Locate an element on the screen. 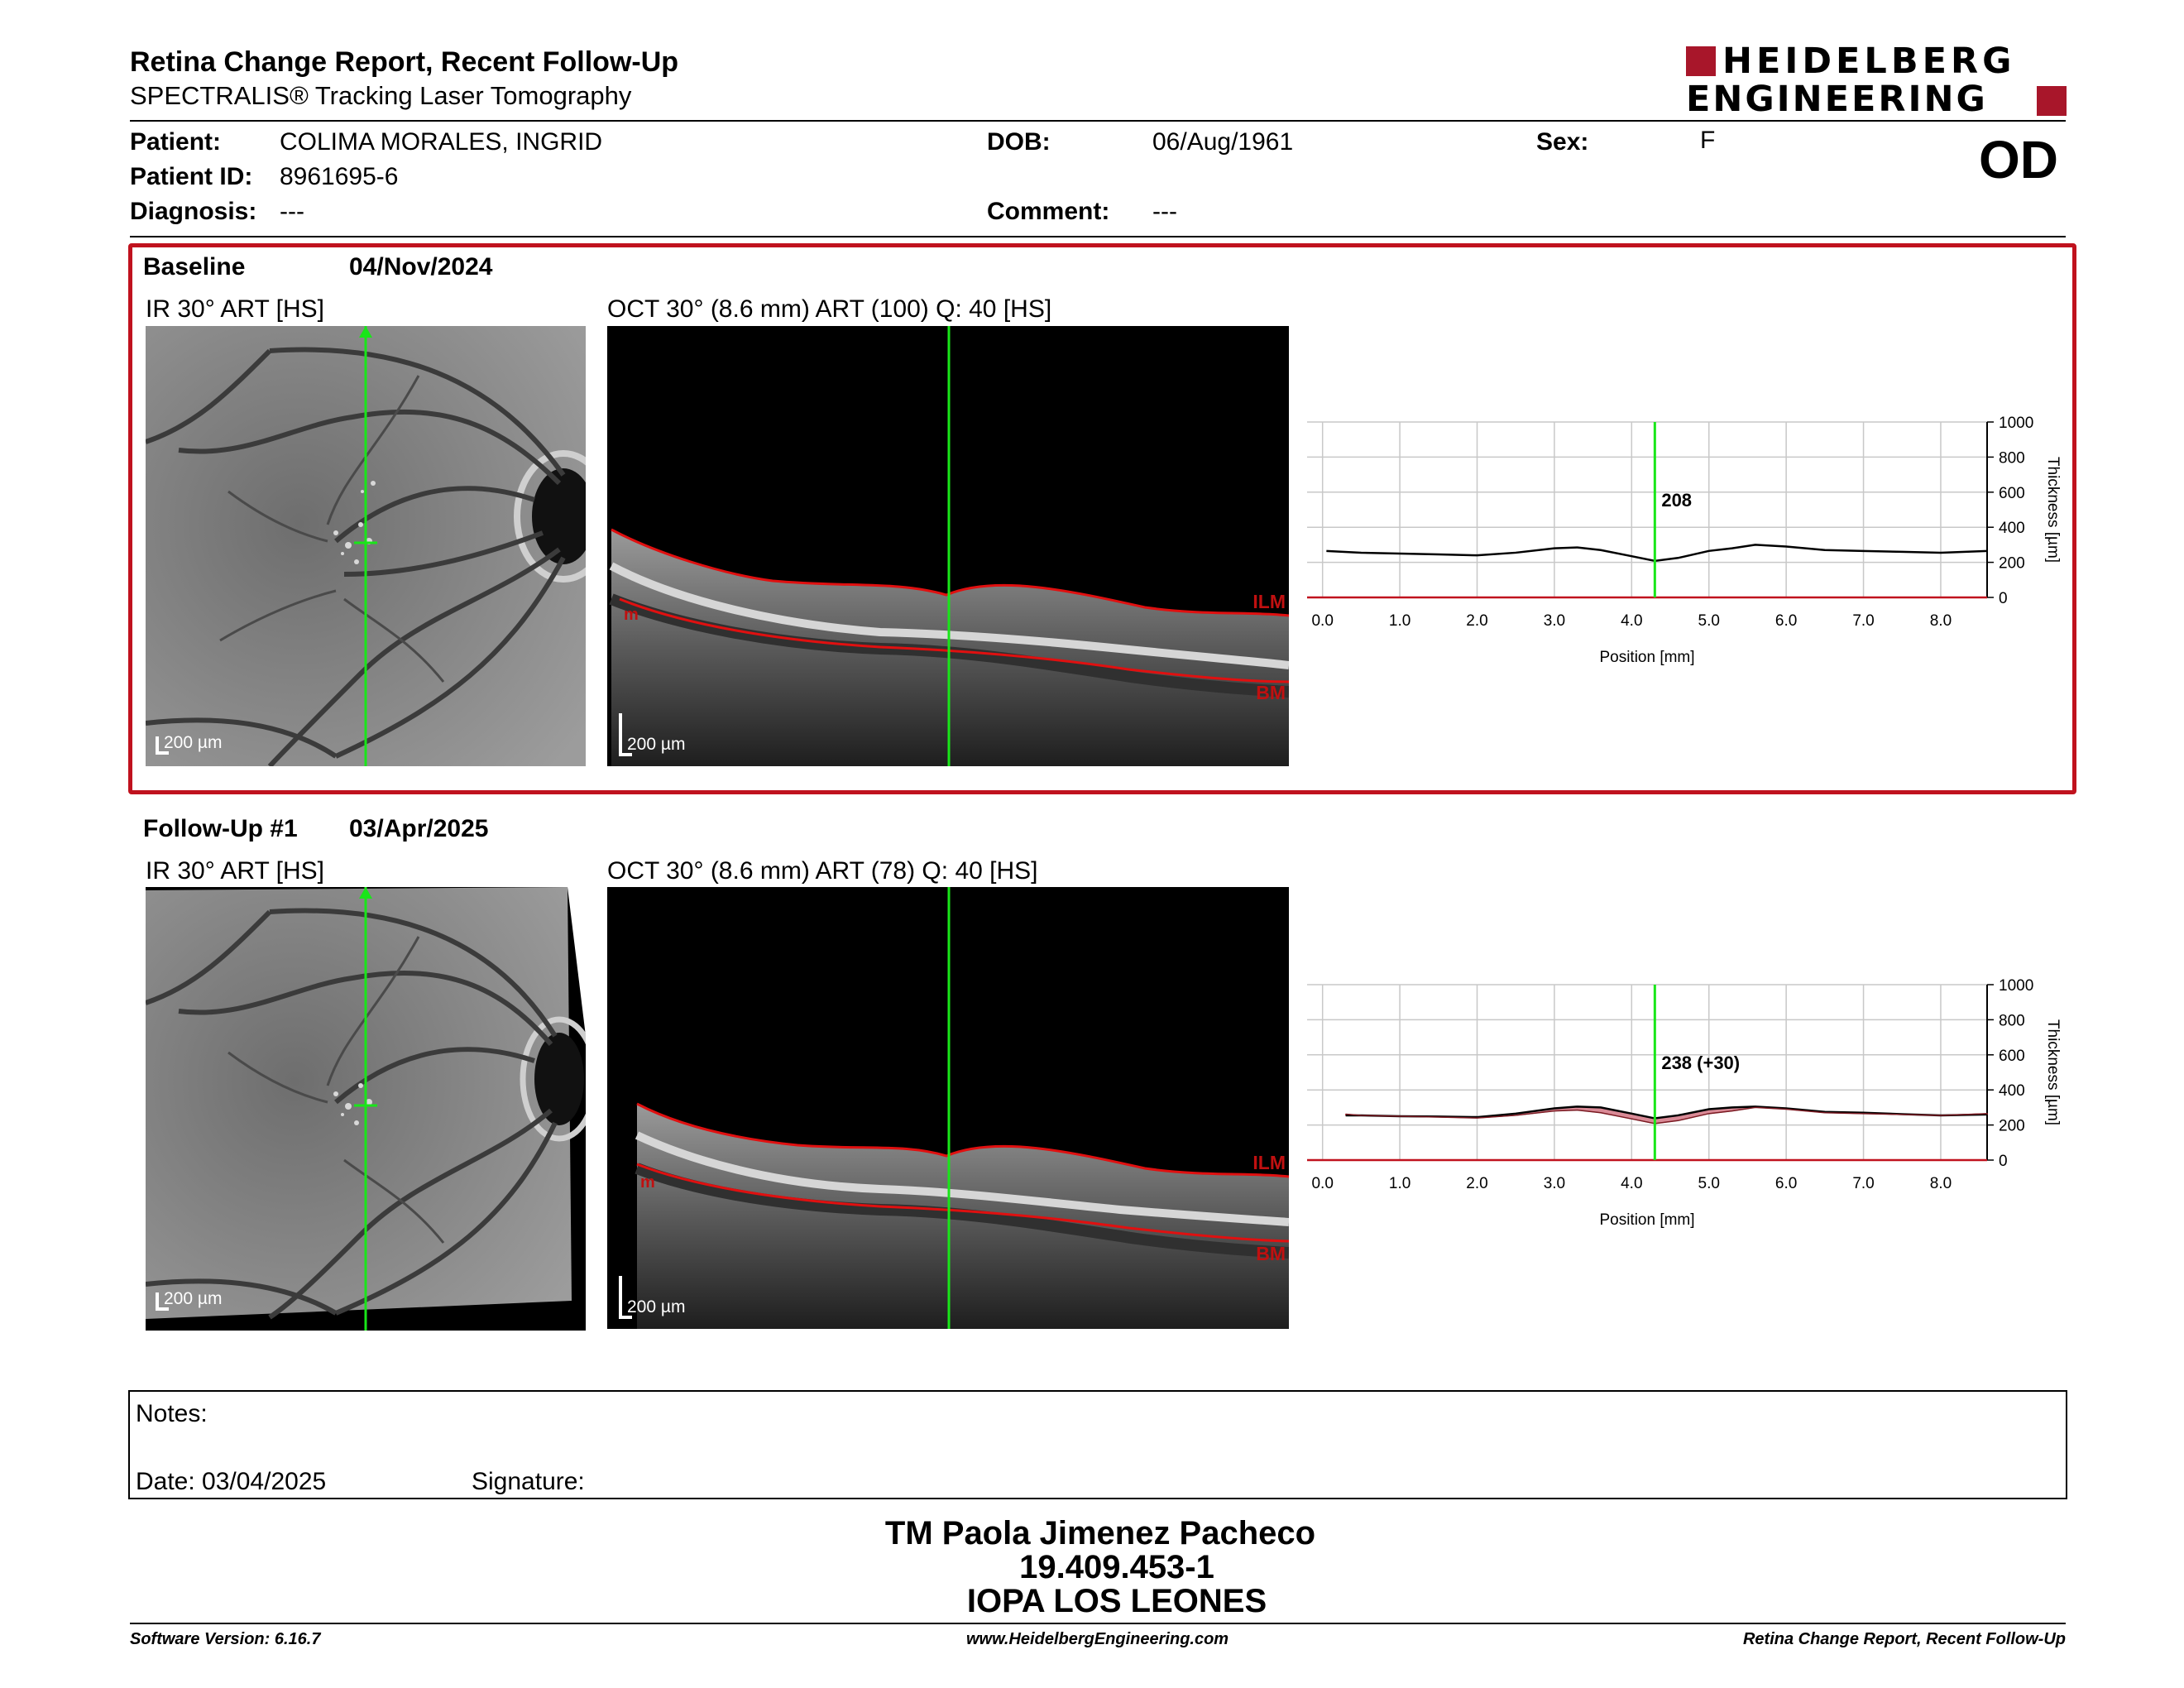  website-link: www.HeidelbergEngineering.com is located at coordinates (1097, 1639).